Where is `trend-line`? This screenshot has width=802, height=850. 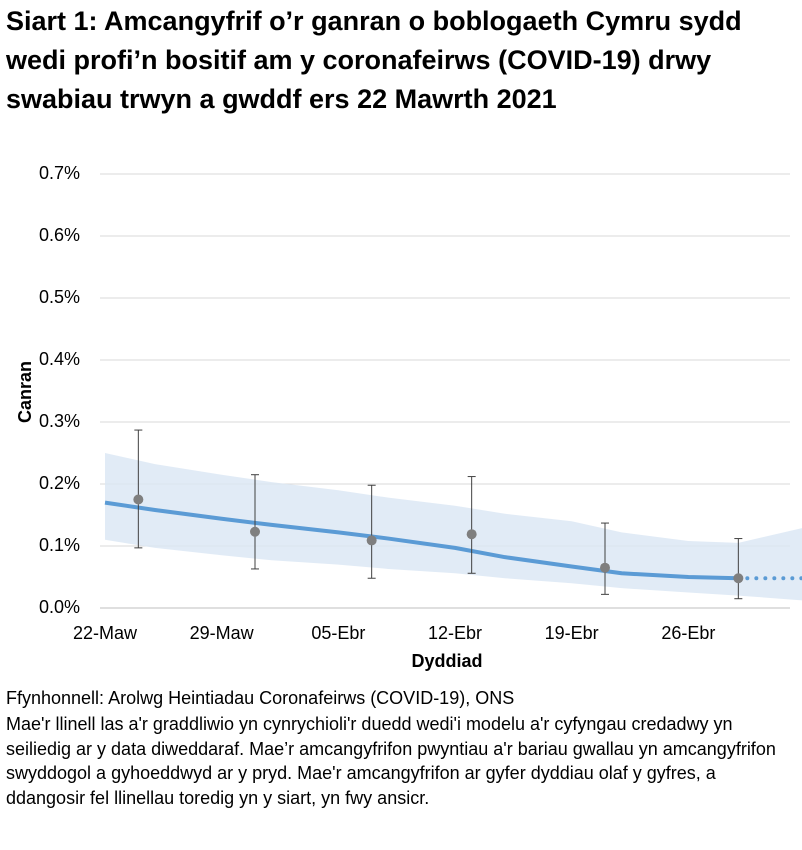
trend-line is located at coordinates (421, 540).